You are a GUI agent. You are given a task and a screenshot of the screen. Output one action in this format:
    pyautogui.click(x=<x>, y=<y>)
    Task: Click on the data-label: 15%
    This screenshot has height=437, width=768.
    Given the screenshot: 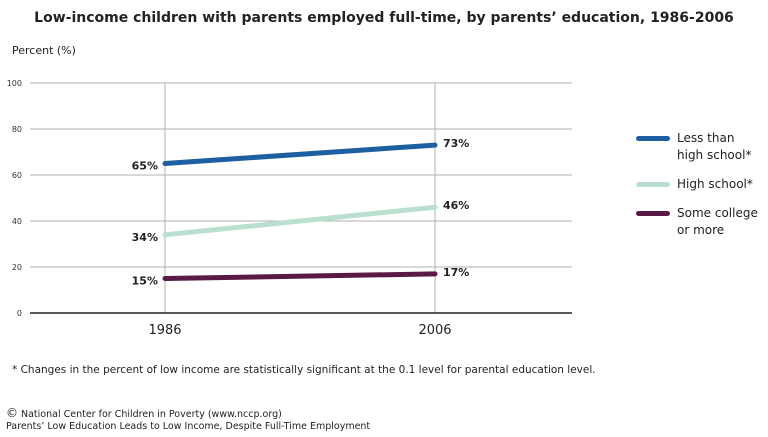 What is the action you would take?
    pyautogui.click(x=145, y=281)
    